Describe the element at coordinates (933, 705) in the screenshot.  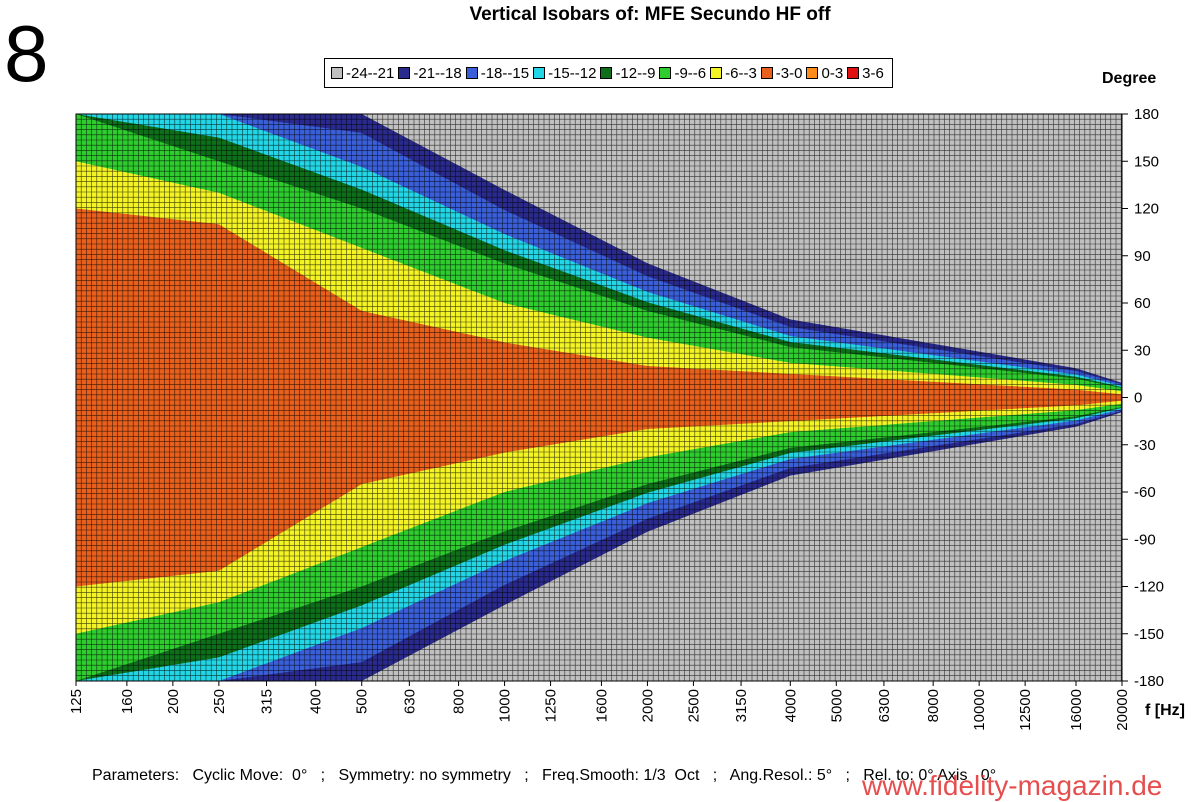
I see `x-tick-label: 8000` at that location.